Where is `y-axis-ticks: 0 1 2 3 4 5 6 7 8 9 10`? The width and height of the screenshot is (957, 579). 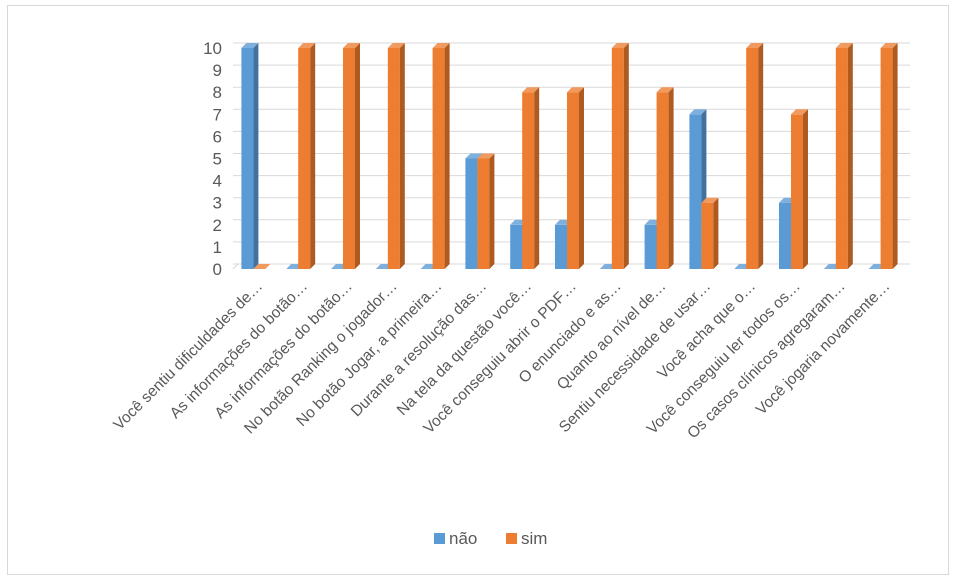 y-axis-ticks: 0 1 2 3 4 5 6 7 8 9 10 is located at coordinates (212, 159).